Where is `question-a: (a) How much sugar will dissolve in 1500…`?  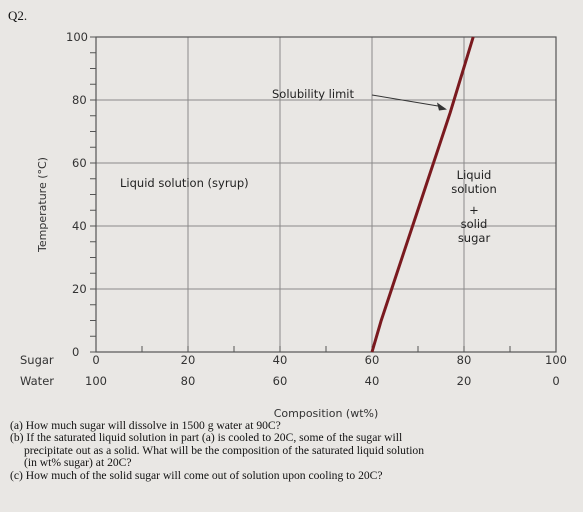 question-a: (a) How much sugar will dissolve in 1500… is located at coordinates (145, 425).